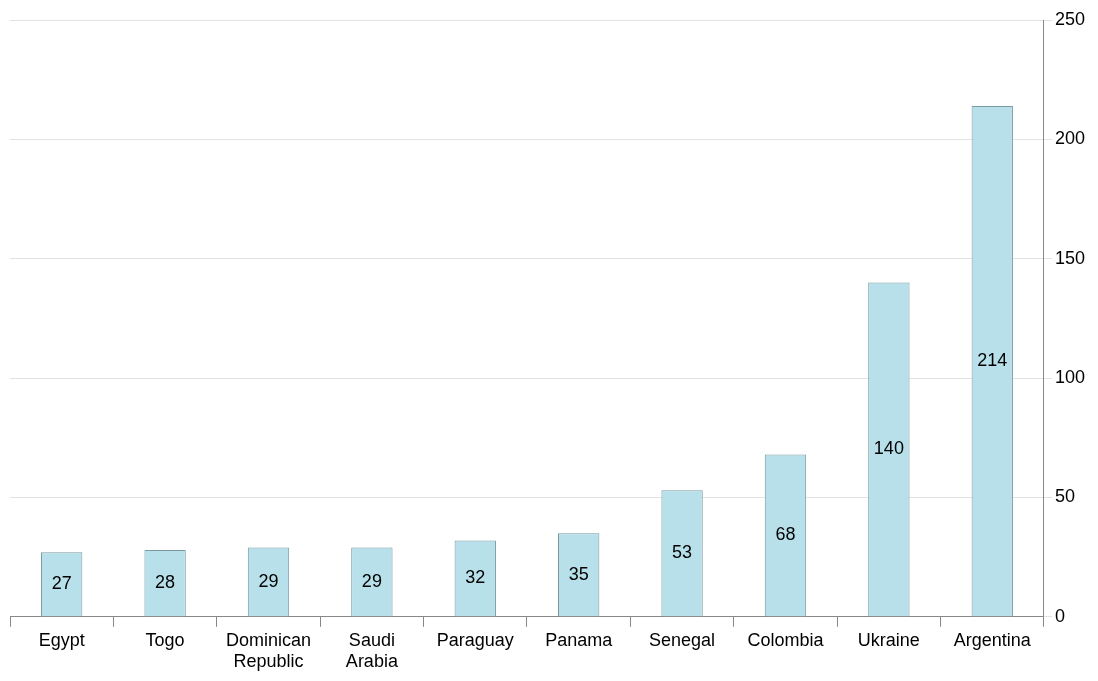  What do you see at coordinates (1070, 257) in the screenshot?
I see `y-tick-label: 150` at bounding box center [1070, 257].